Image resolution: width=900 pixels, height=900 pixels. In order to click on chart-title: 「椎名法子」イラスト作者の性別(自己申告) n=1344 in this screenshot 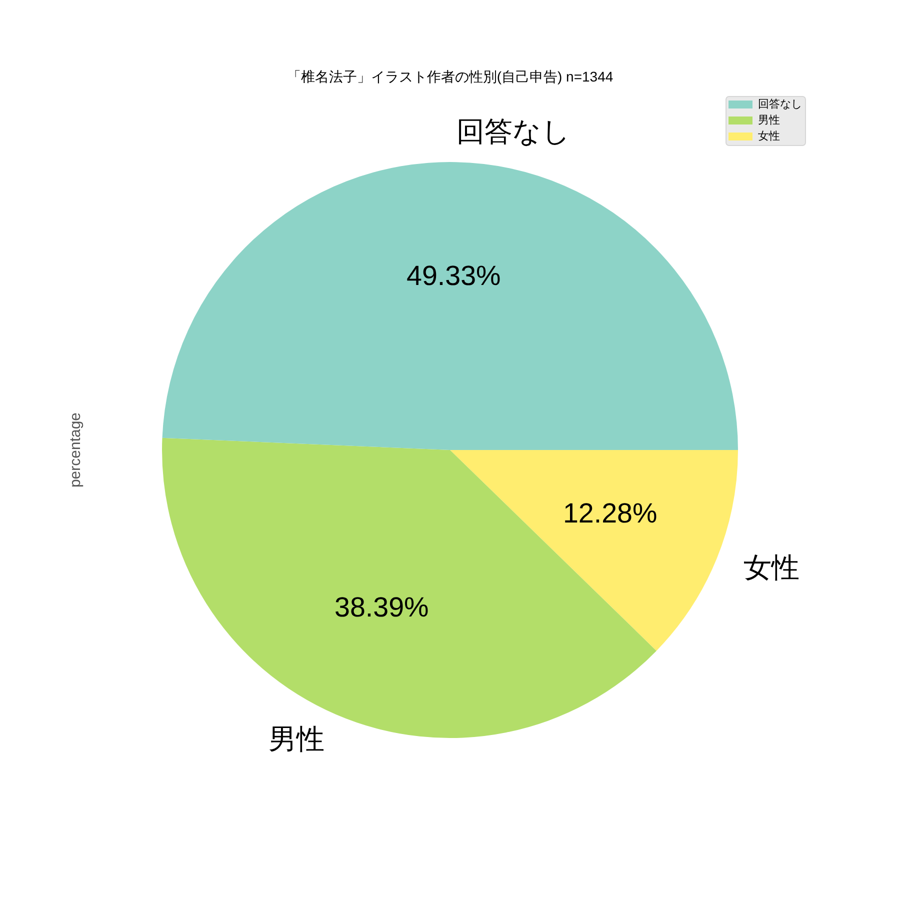, I will do `click(450, 76)`.